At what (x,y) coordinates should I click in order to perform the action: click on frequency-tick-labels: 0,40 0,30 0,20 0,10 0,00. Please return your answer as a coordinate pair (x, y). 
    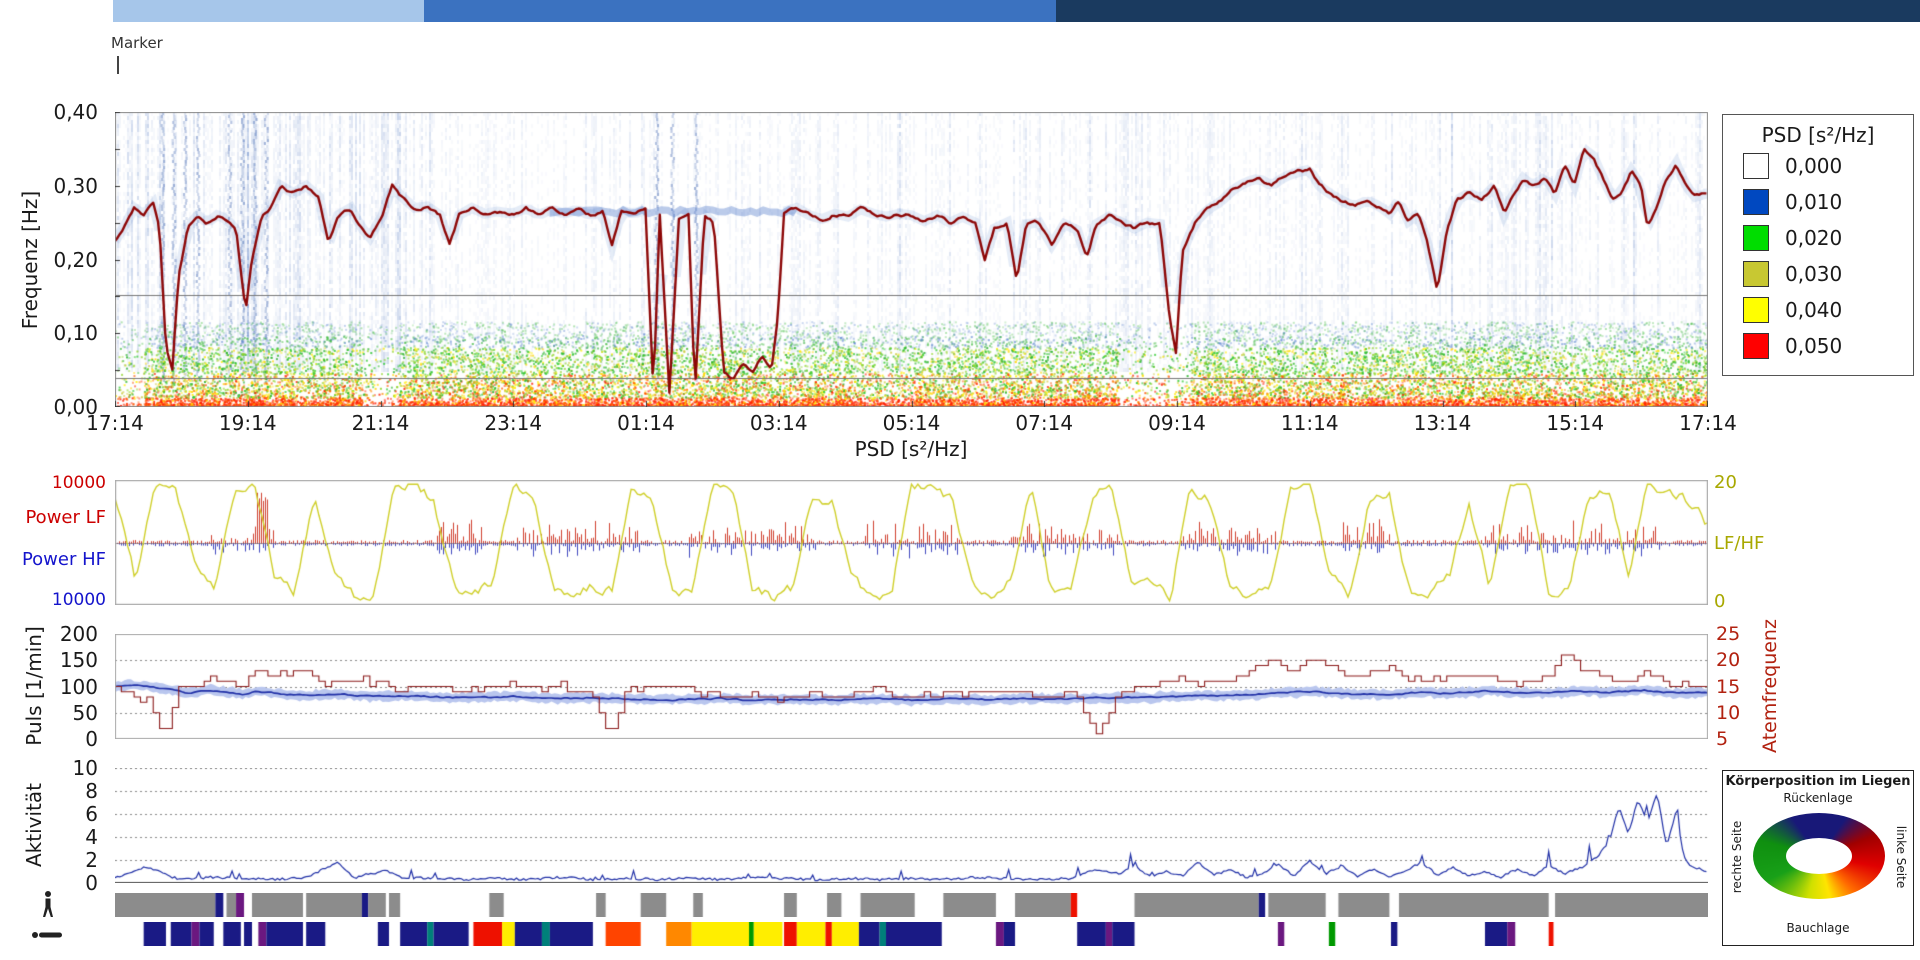
    Looking at the image, I should click on (53, 259).